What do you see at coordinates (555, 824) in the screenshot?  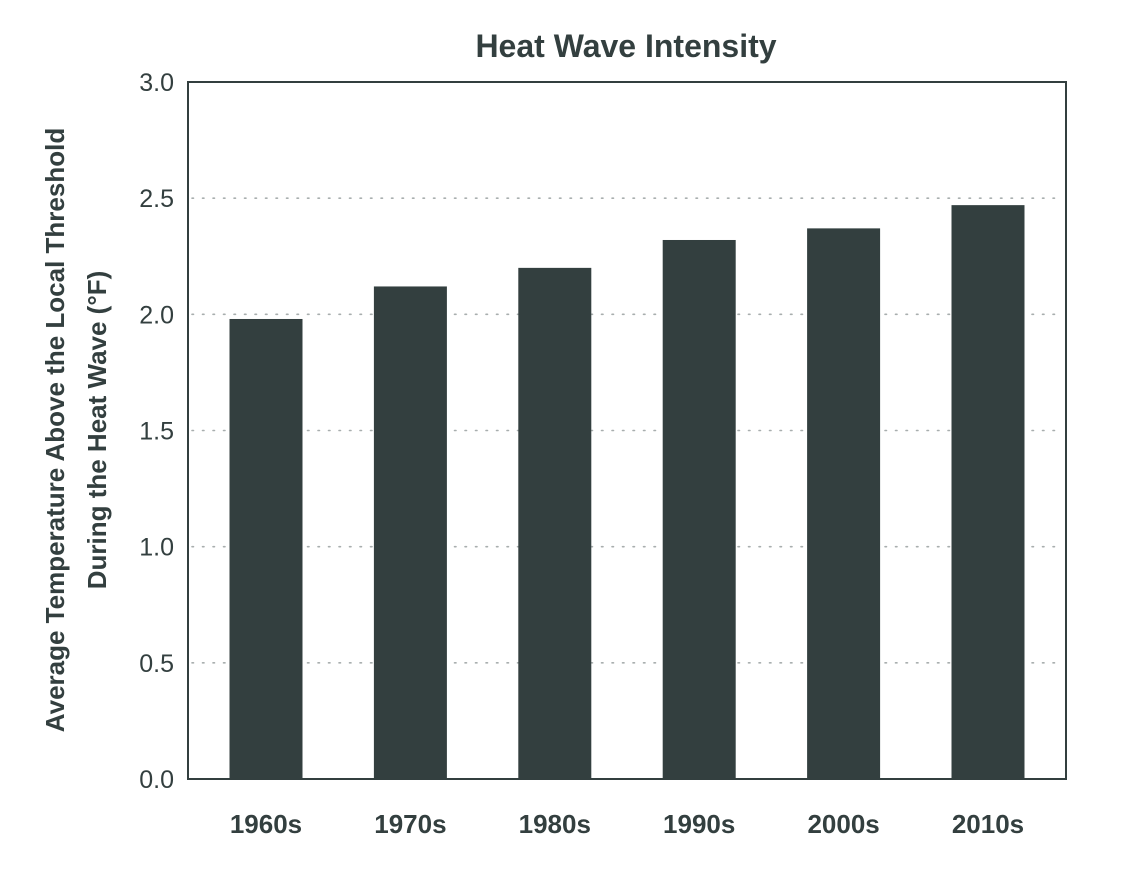 I see `x-tick-label: 1980s` at bounding box center [555, 824].